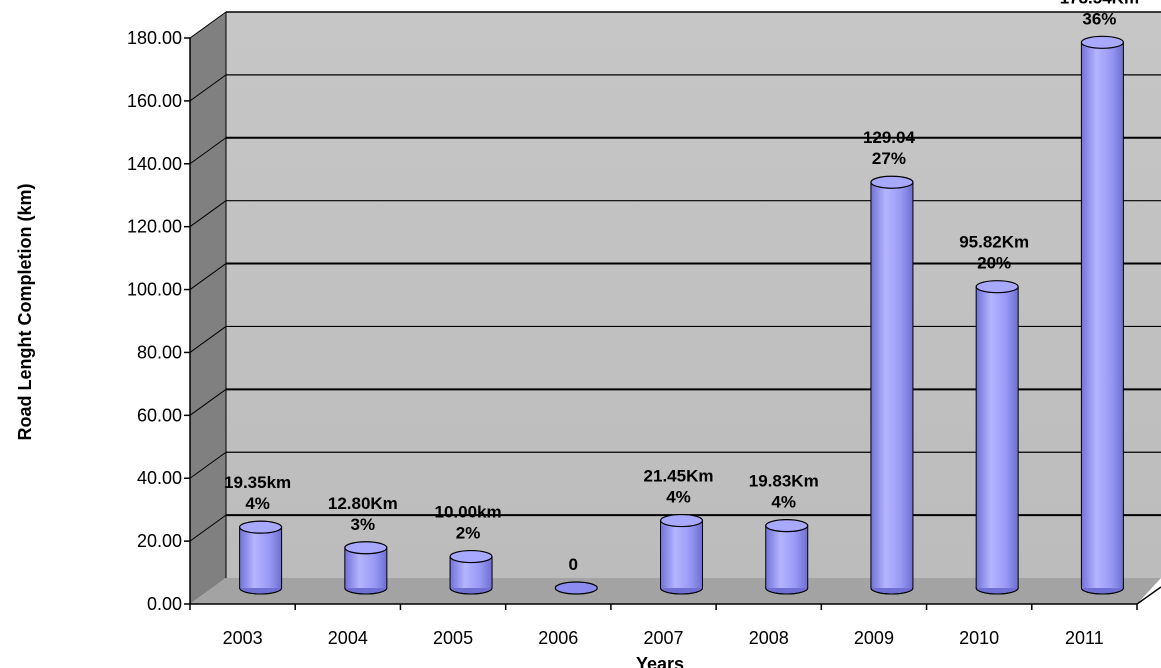 The width and height of the screenshot is (1161, 668). What do you see at coordinates (159, 415) in the screenshot?
I see `y-tick-label: 60.00` at bounding box center [159, 415].